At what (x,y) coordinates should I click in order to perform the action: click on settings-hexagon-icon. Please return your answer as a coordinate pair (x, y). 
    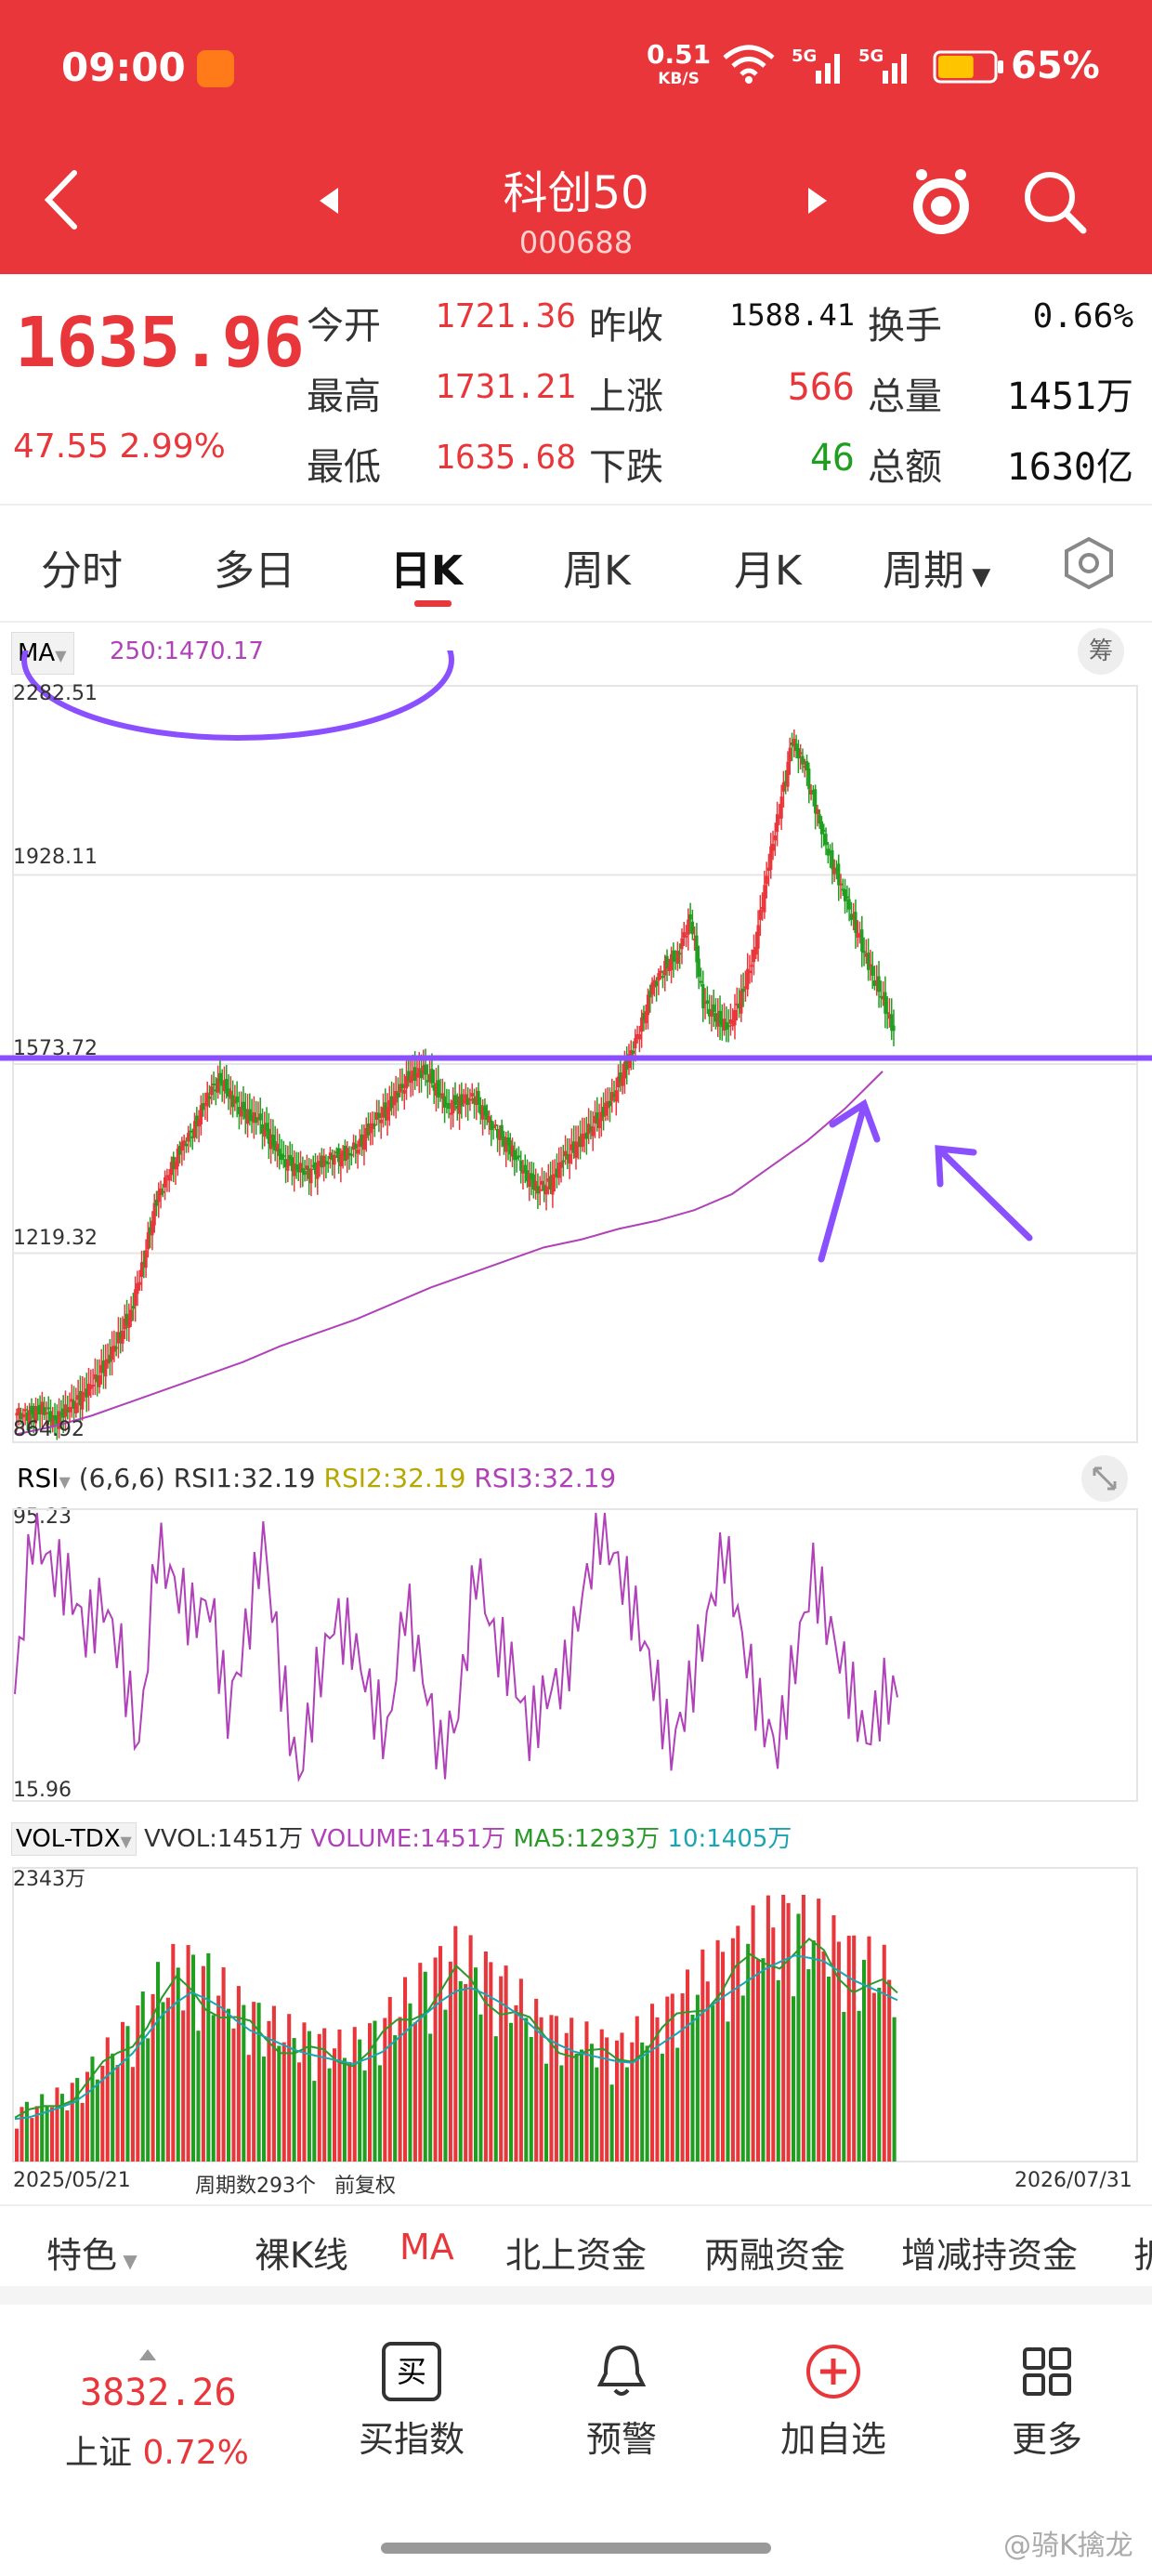
    Looking at the image, I should click on (1089, 563).